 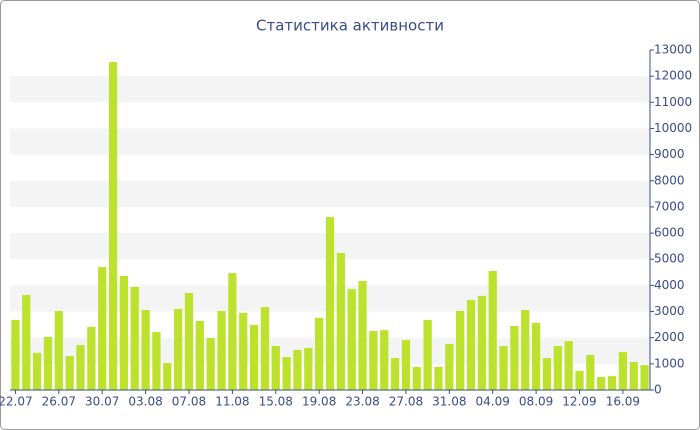 What do you see at coordinates (658, 390) in the screenshot?
I see `y-tick-label: 0` at bounding box center [658, 390].